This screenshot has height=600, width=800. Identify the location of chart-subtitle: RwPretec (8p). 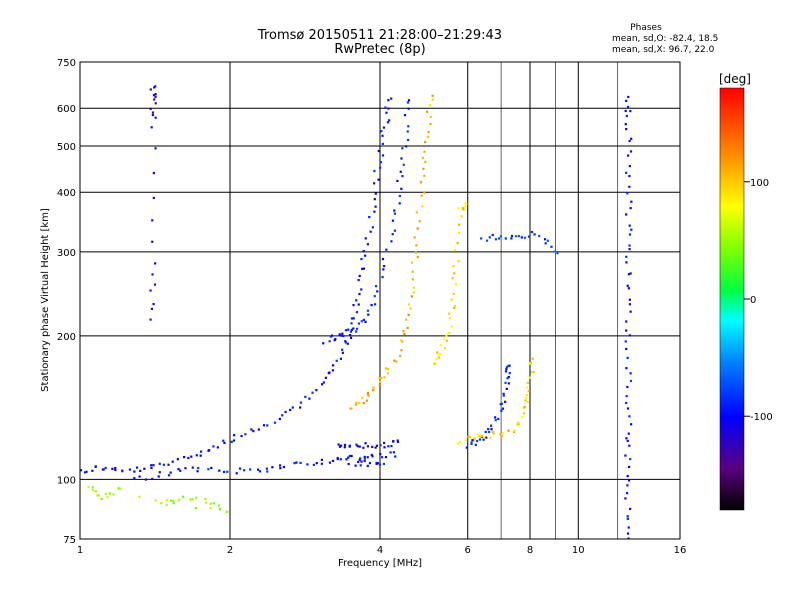
(379, 49).